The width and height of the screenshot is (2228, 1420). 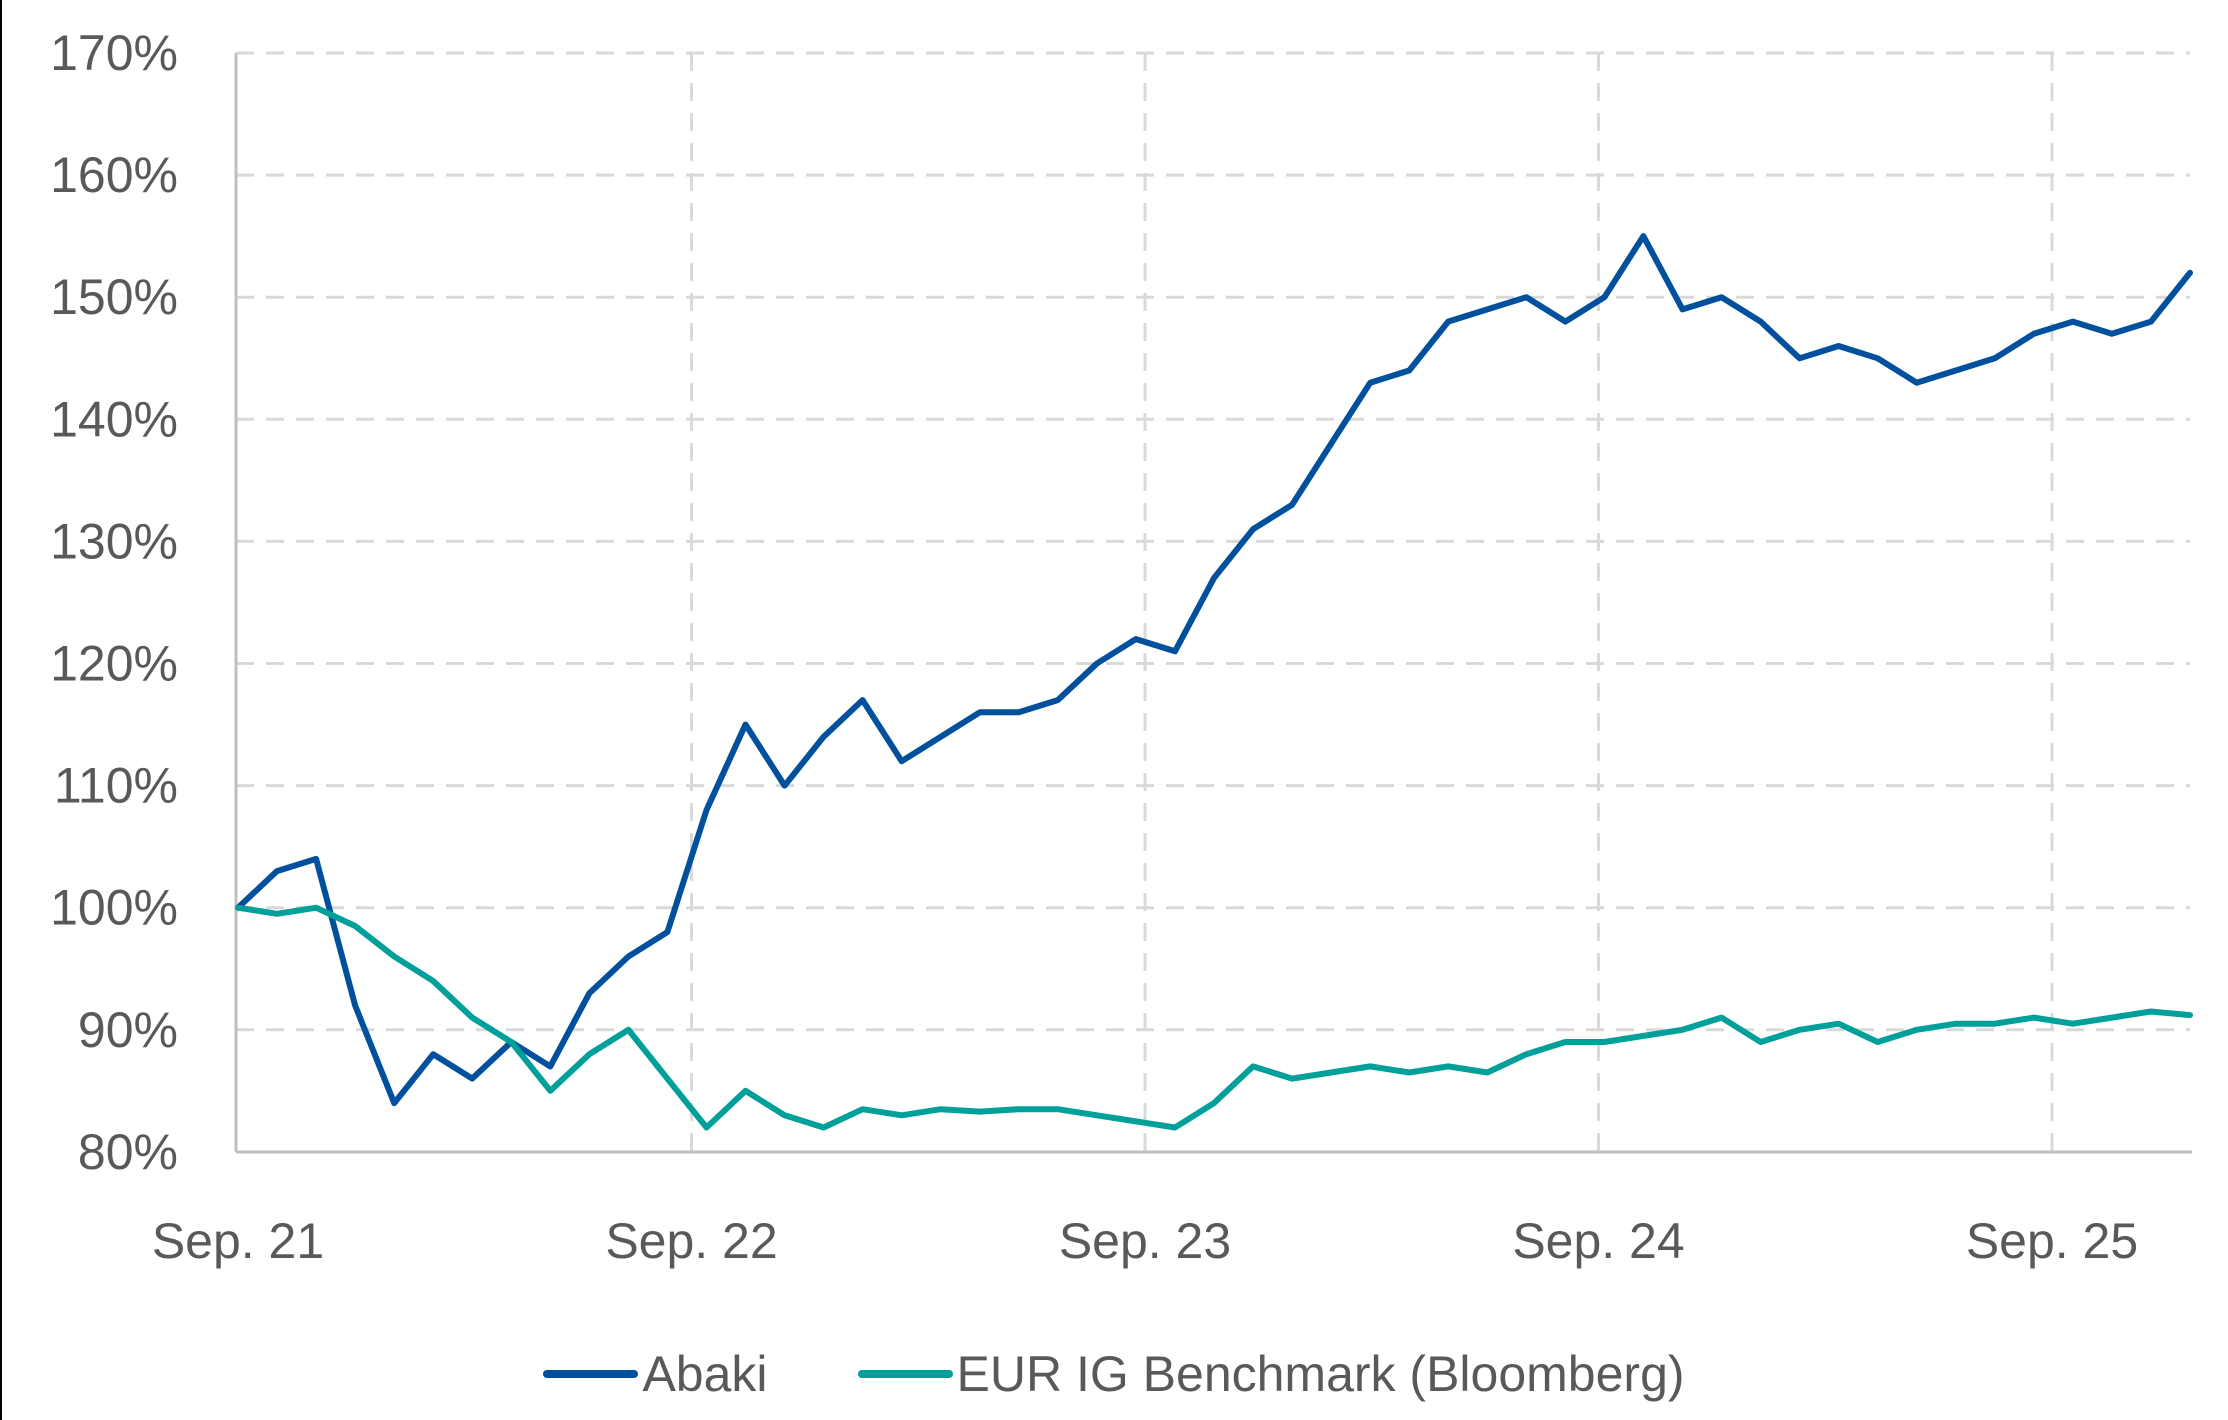 I want to click on legend-item-abaki: Abaki, so click(x=655, y=1374).